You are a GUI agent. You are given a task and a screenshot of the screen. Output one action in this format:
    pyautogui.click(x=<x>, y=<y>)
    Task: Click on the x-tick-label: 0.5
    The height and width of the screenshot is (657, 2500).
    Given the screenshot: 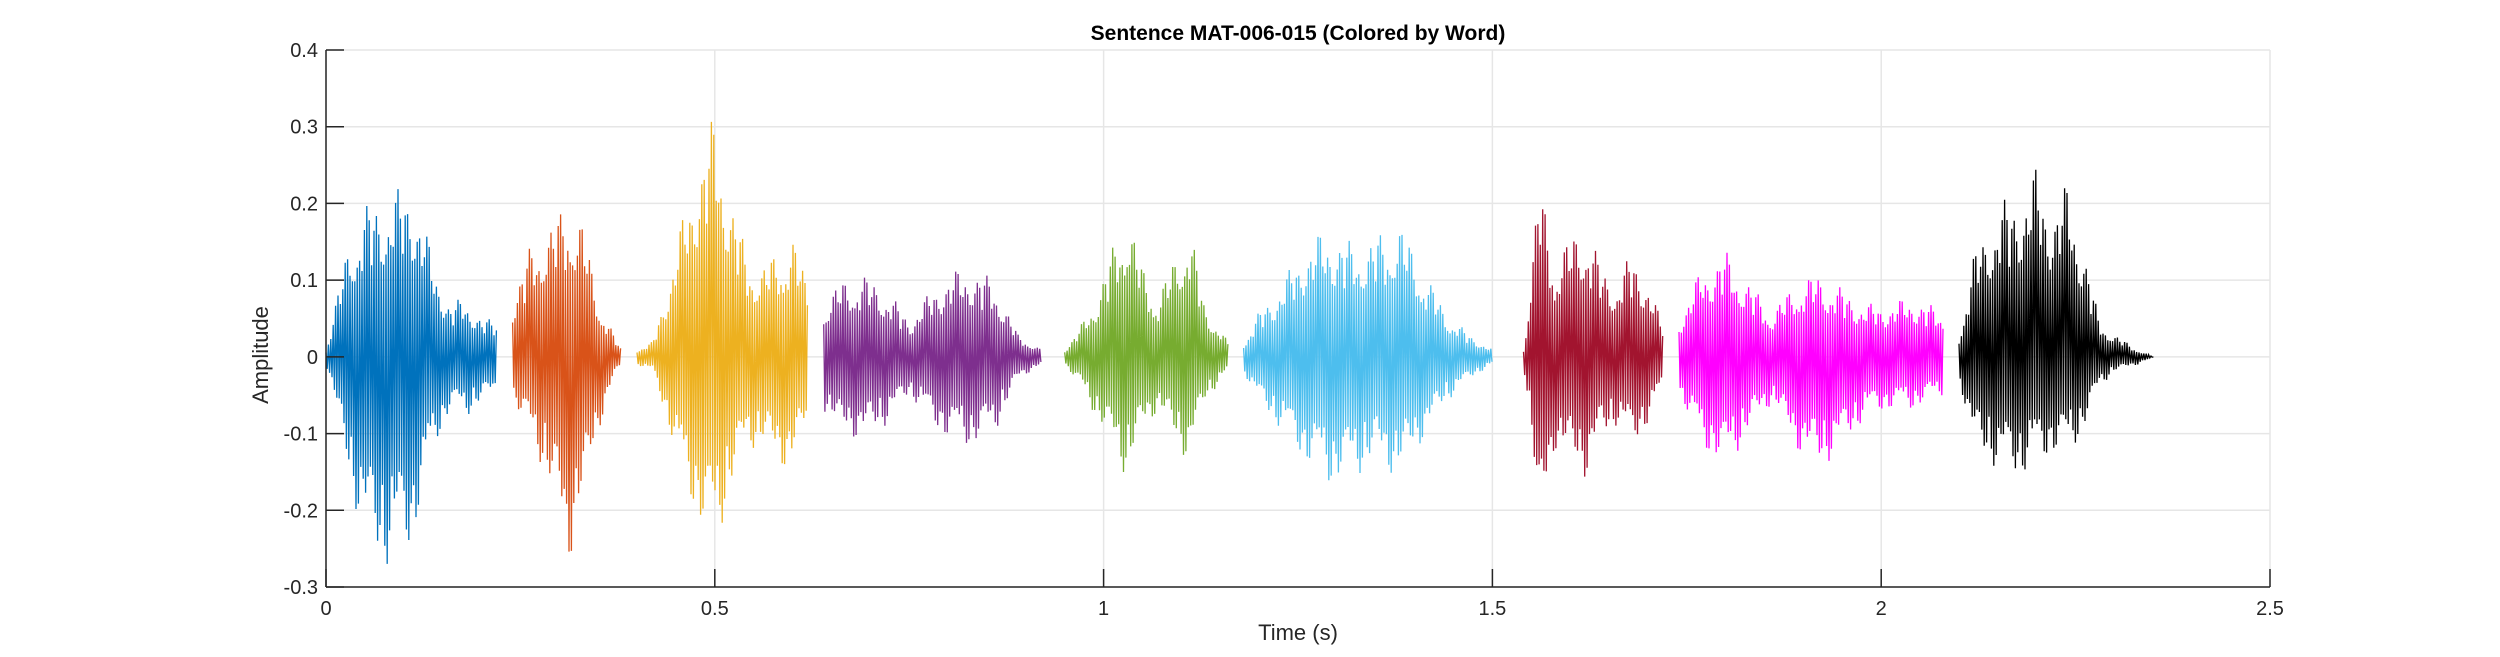 What is the action you would take?
    pyautogui.click(x=715, y=609)
    